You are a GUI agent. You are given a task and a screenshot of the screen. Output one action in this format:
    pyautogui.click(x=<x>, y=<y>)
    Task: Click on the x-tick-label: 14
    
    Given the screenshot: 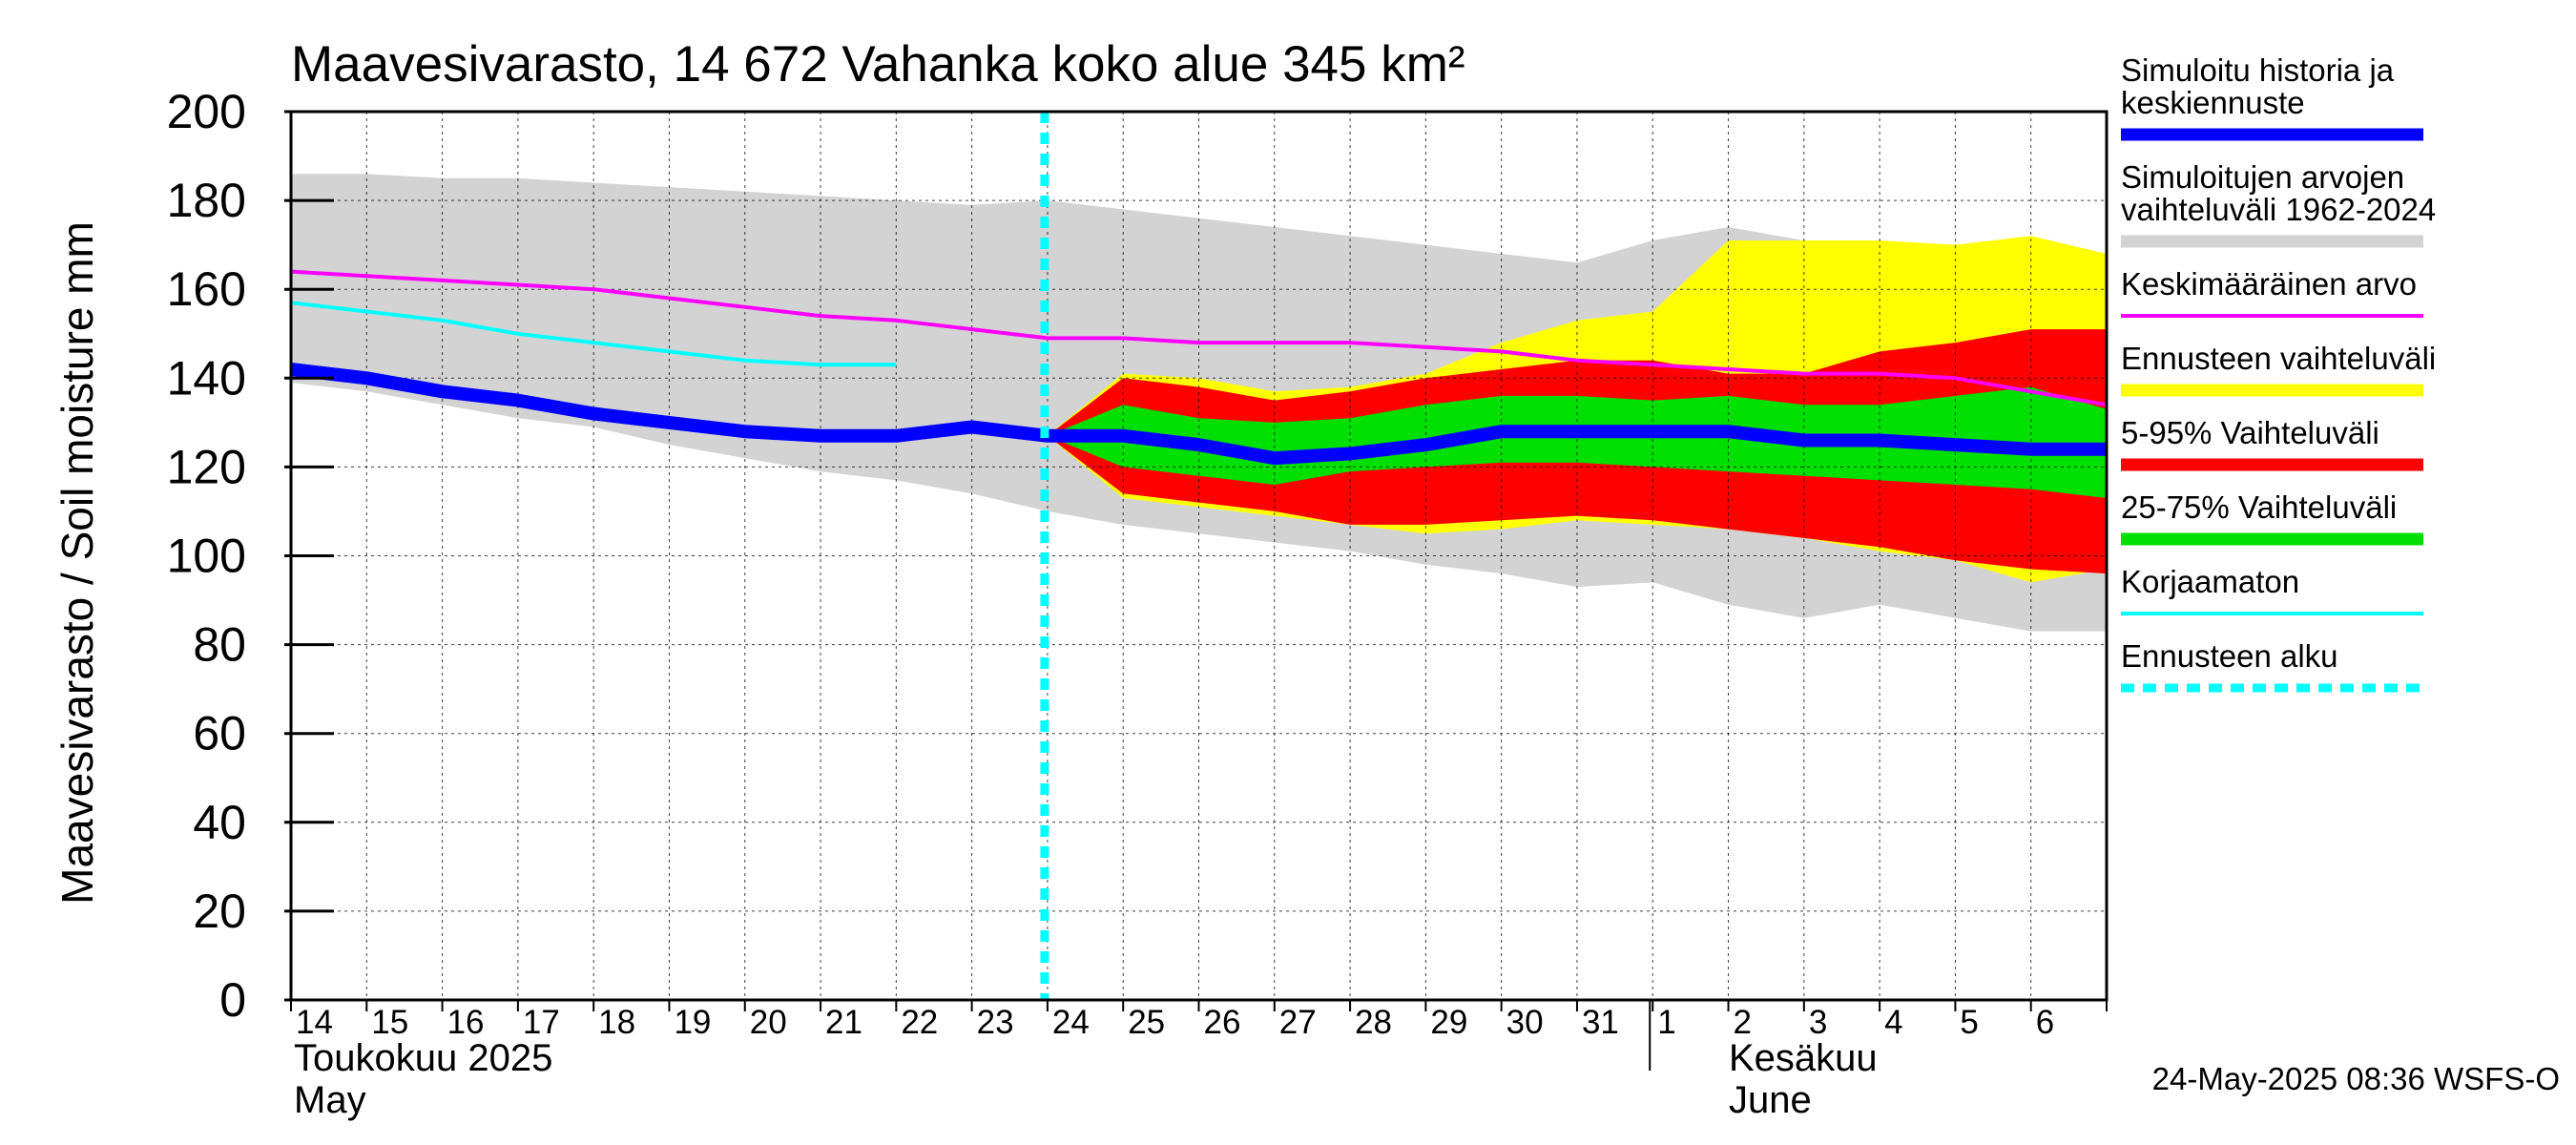 What is the action you would take?
    pyautogui.click(x=314, y=1022)
    